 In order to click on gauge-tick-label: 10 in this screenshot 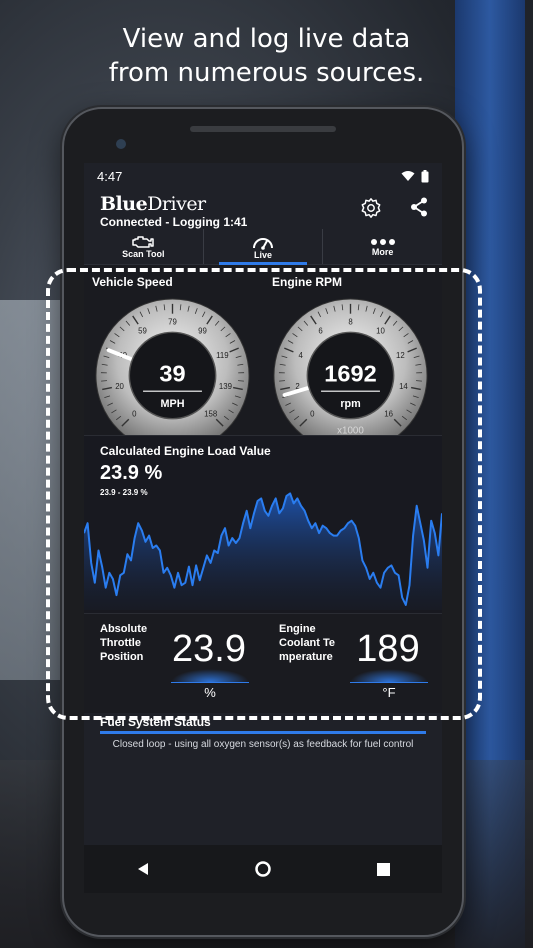, I will do `click(380, 331)`.